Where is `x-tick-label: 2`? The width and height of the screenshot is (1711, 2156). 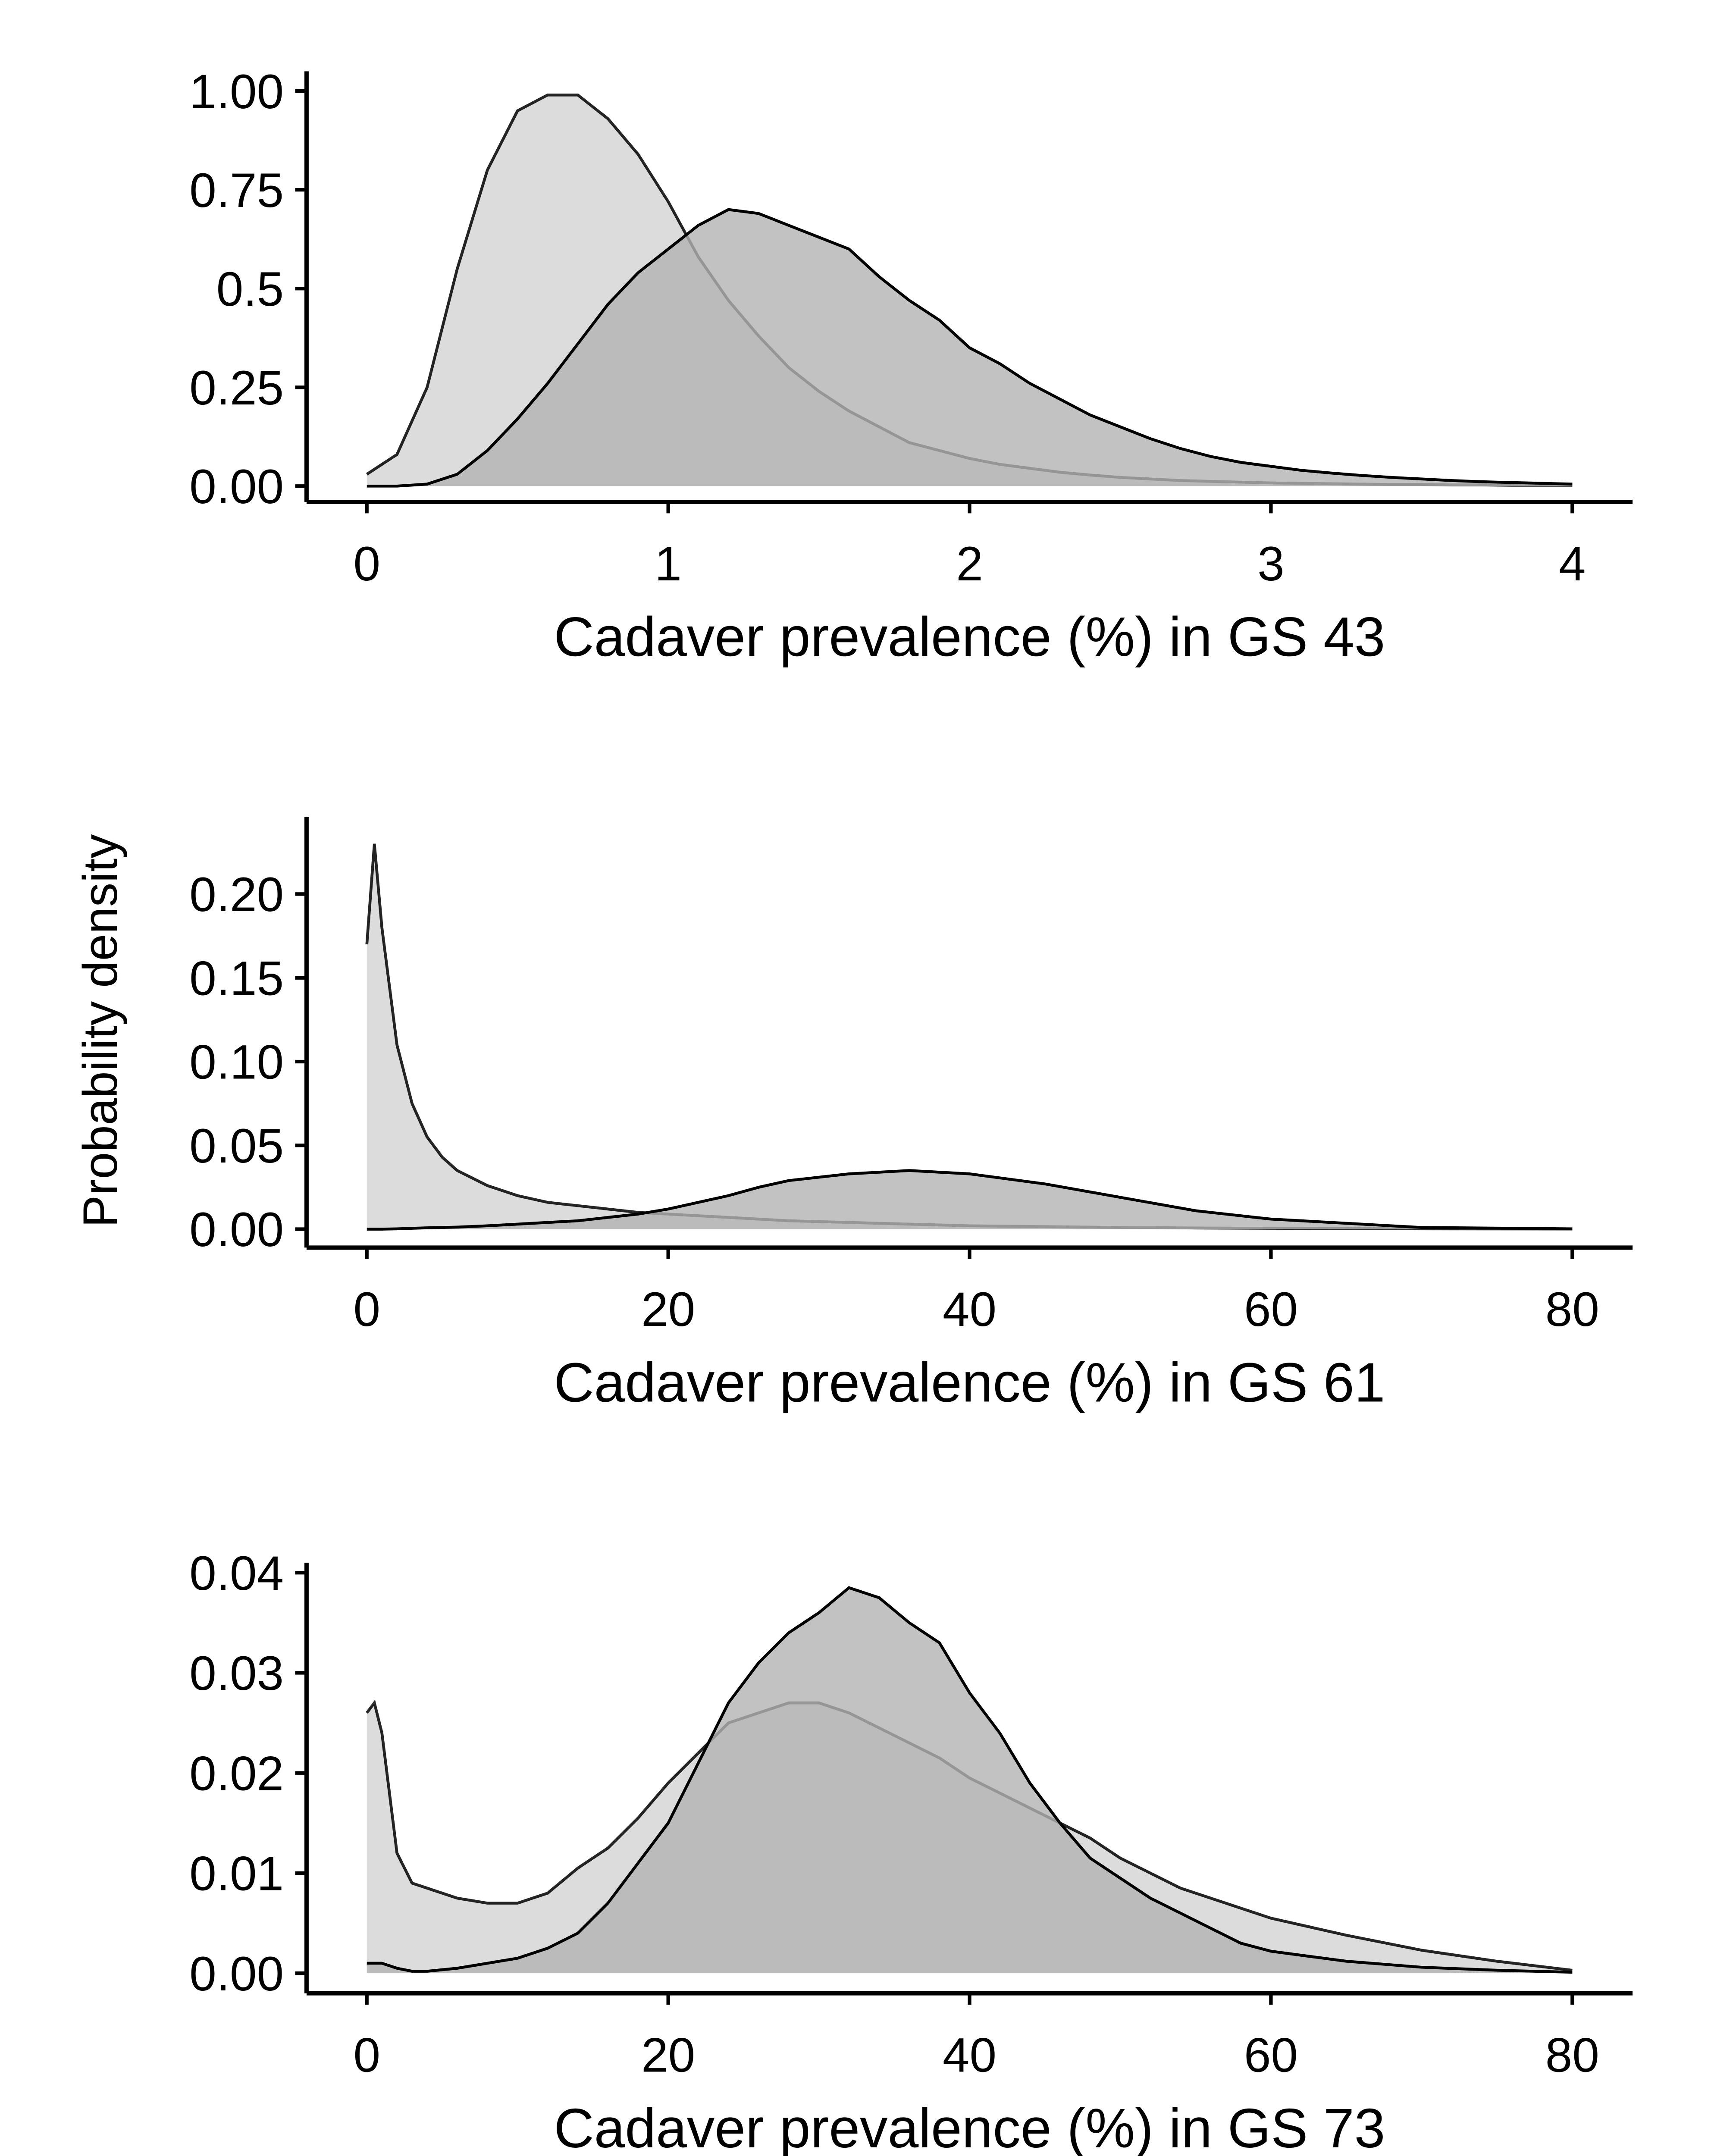
x-tick-label: 2 is located at coordinates (969, 563).